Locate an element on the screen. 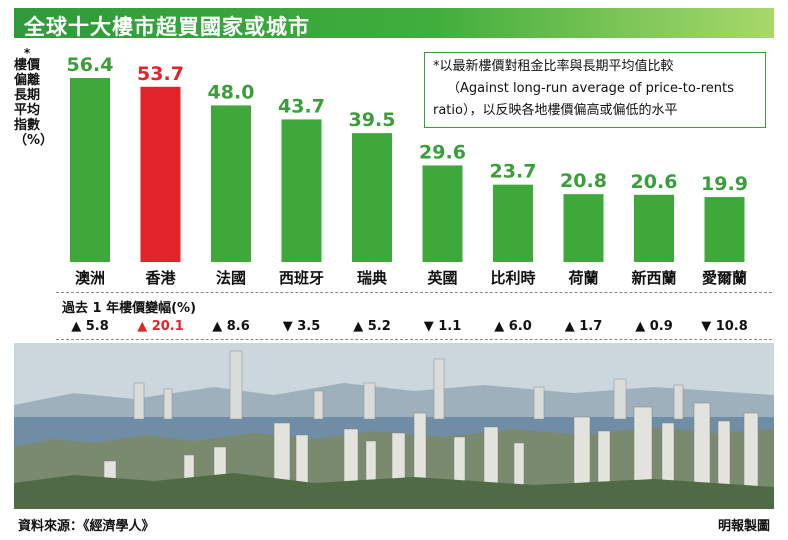  price-change-value: ▲ 5.8 is located at coordinates (90, 326).